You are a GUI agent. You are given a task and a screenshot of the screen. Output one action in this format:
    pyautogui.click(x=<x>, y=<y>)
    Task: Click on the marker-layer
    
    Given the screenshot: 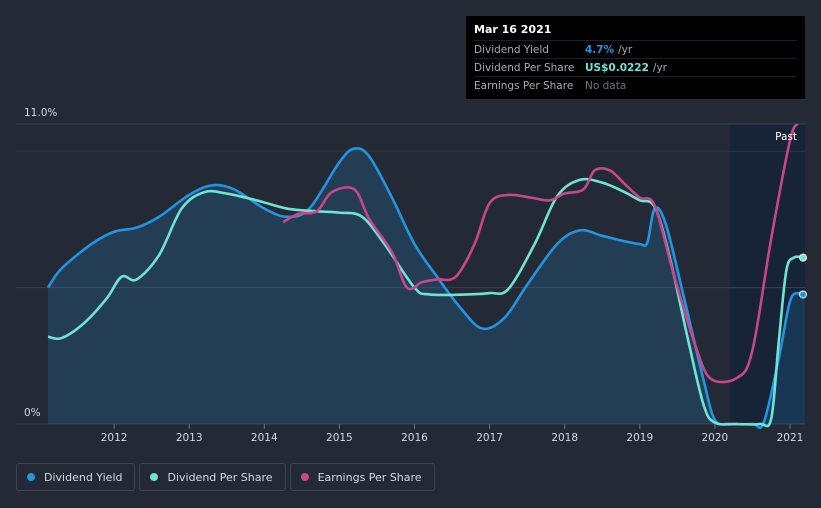 What is the action you would take?
    pyautogui.click(x=803, y=276)
    